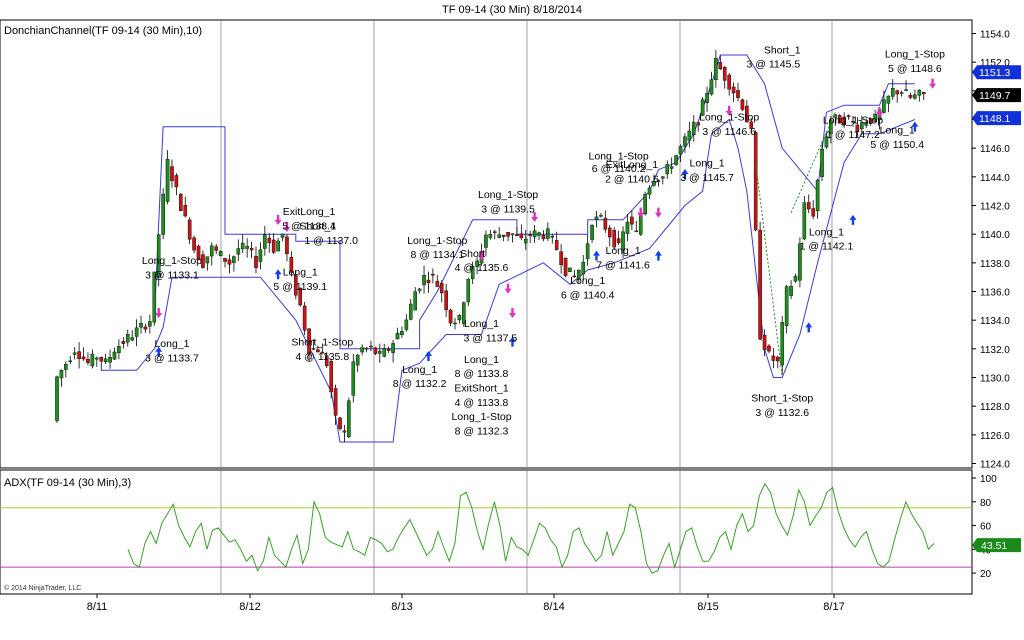 The width and height of the screenshot is (1024, 640). Describe the element at coordinates (632, 165) in the screenshot. I see `trade-annotation-label: ExitLong_1` at that location.